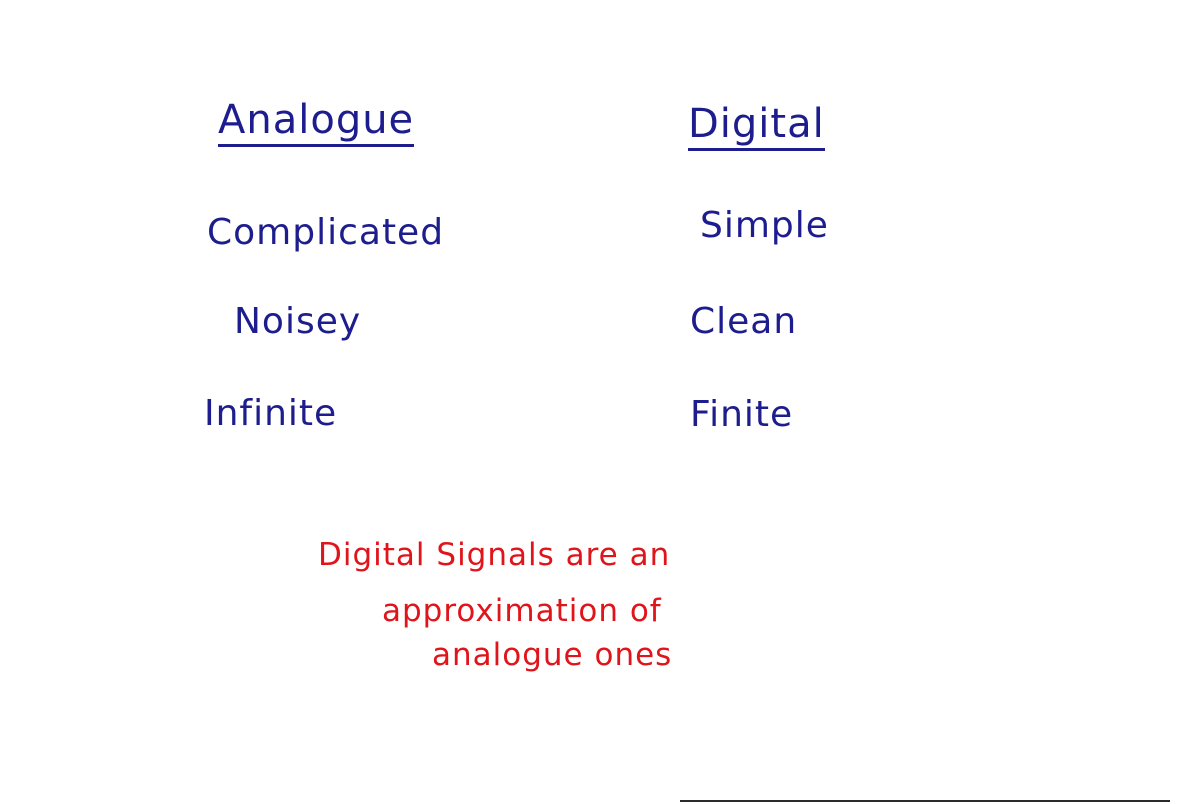 This screenshot has height=804, width=1179. Describe the element at coordinates (742, 414) in the screenshot. I see `digital-item-finite: Finite` at that location.